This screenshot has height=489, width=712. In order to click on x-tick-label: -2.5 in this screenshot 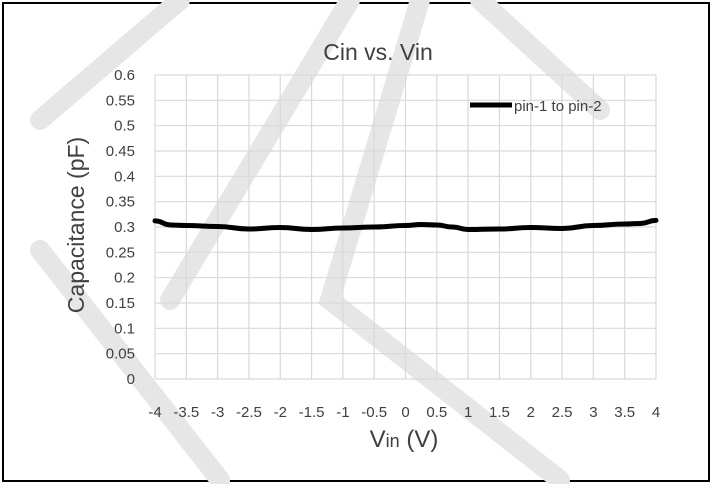, I will do `click(249, 412)`.